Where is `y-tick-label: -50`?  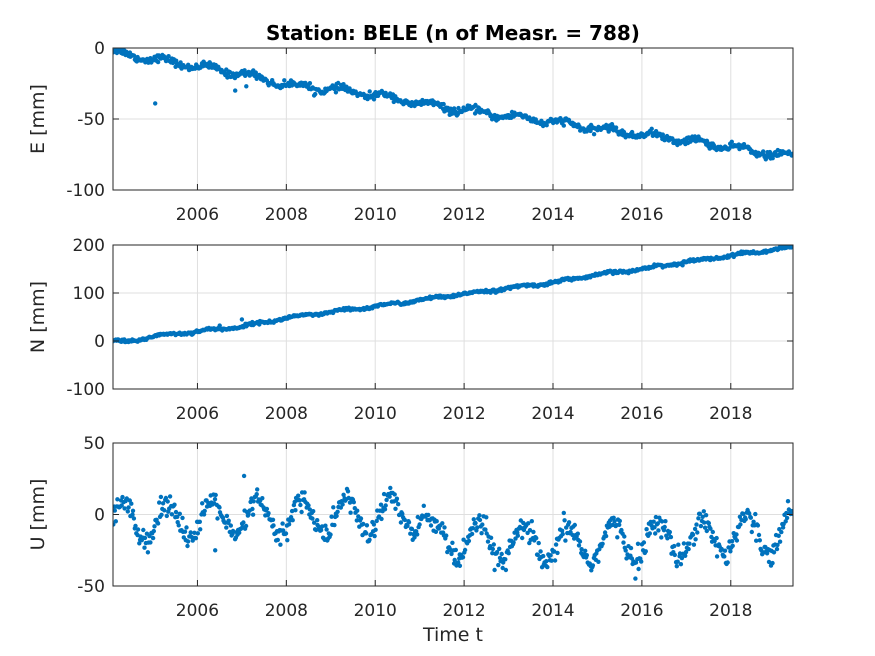
y-tick-label: -50 is located at coordinates (91, 587).